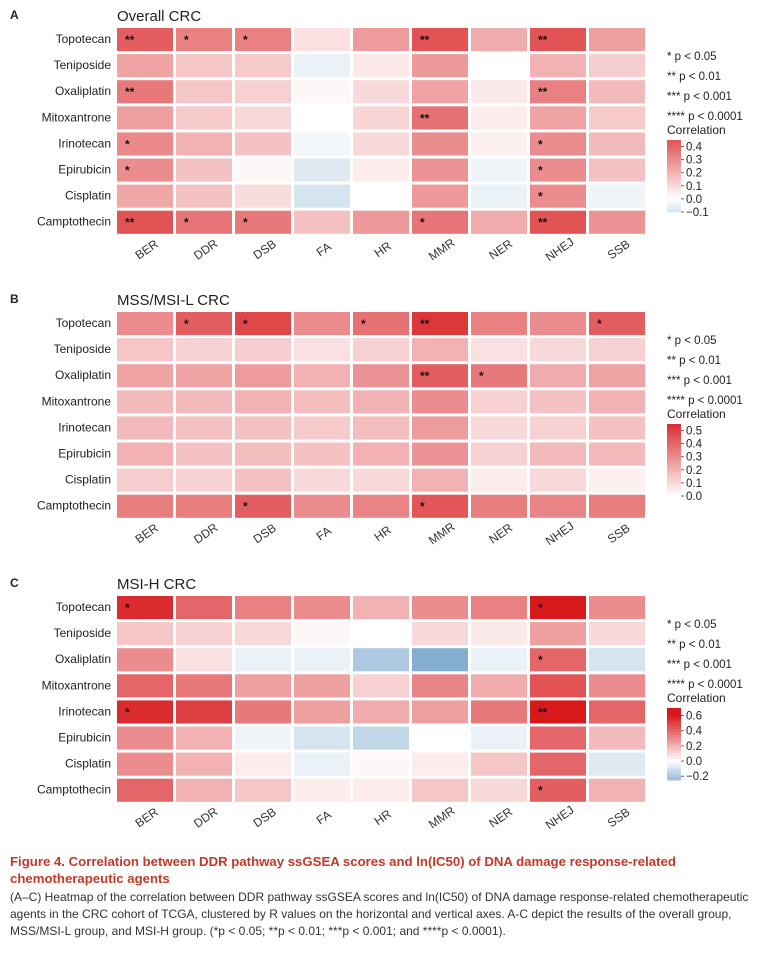 The height and width of the screenshot is (975, 775). What do you see at coordinates (265, 250) in the screenshot?
I see `column-label: DSB` at bounding box center [265, 250].